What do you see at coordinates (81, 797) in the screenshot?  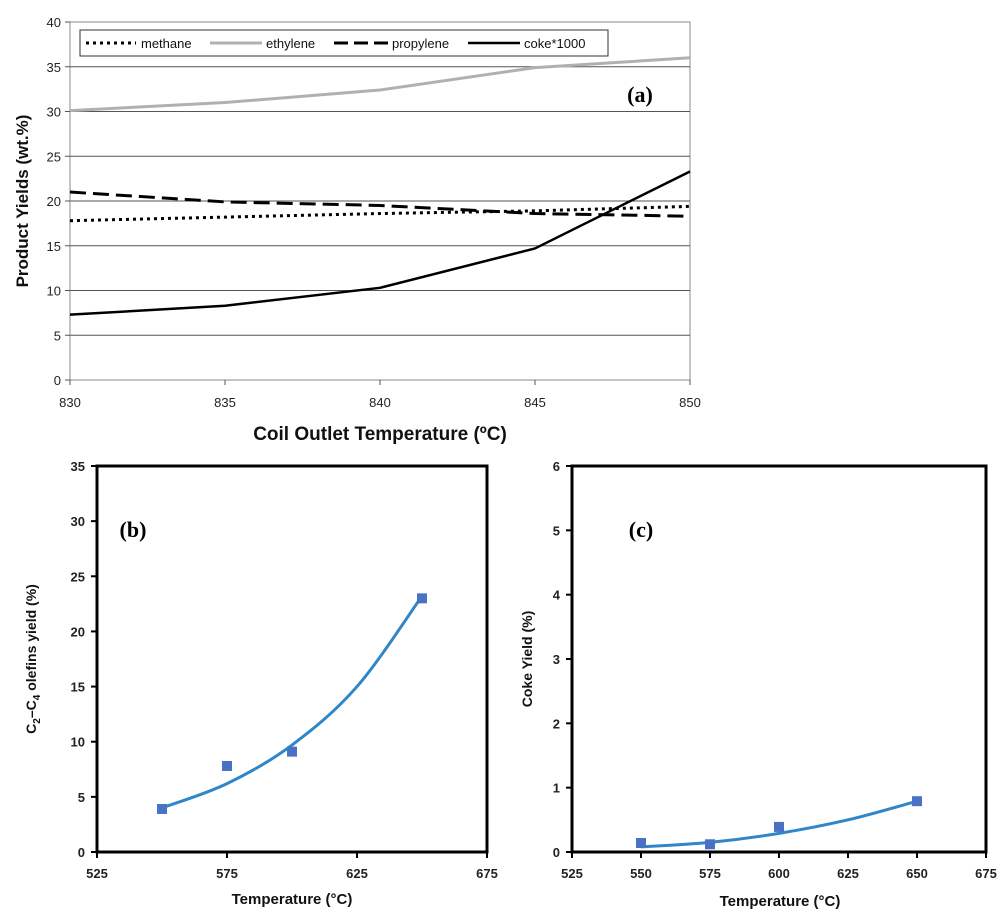 I see `chart-b-y-tick-label: 5` at bounding box center [81, 797].